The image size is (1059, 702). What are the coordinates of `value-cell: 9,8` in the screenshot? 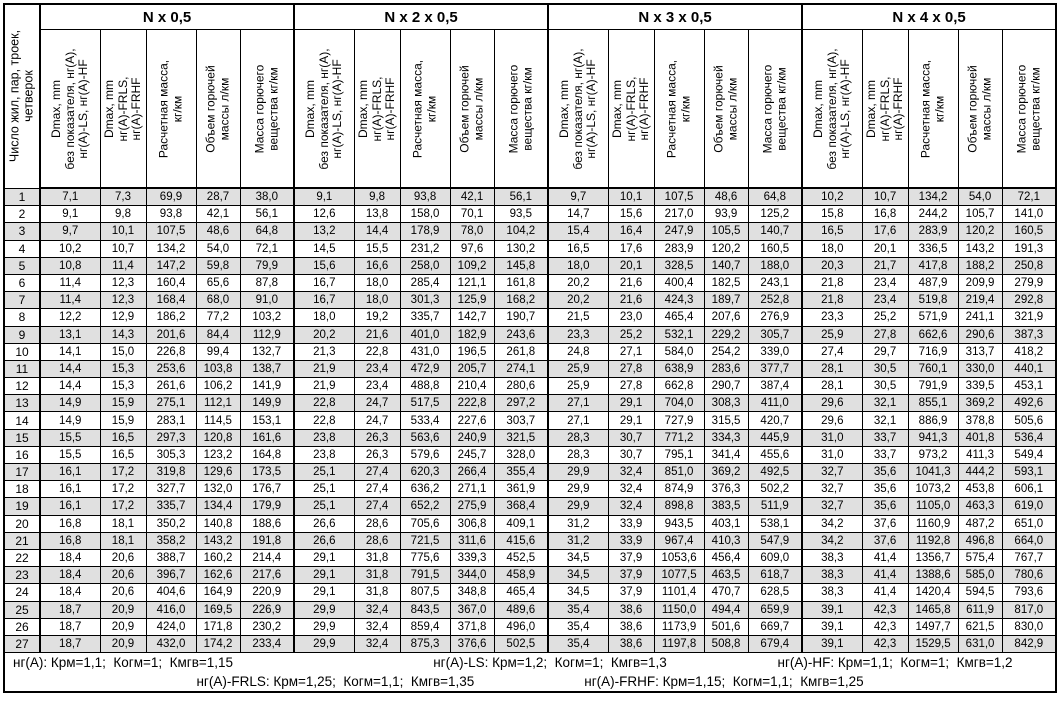 It's located at (377, 197).